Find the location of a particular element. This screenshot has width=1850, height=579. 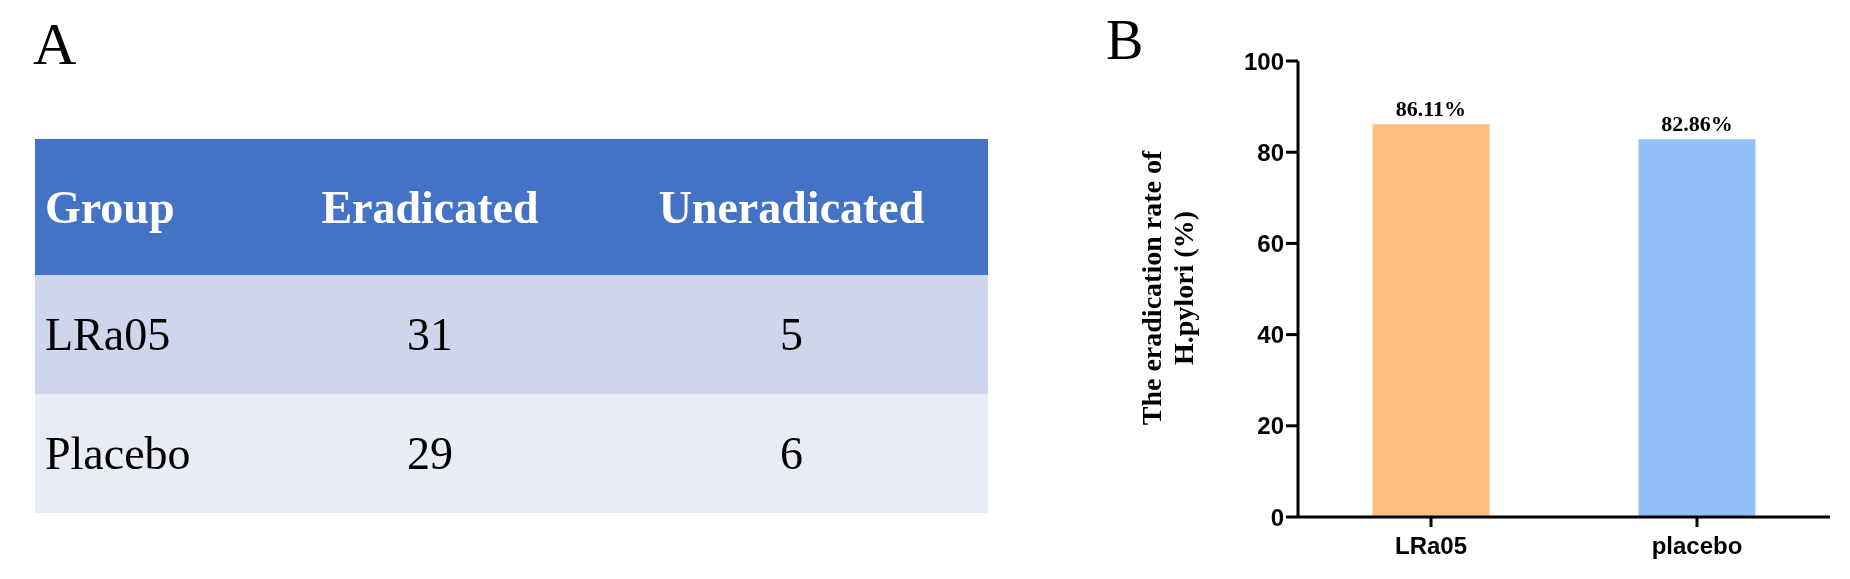

table-row-shading: LRa05 31 5 is located at coordinates (511, 334).